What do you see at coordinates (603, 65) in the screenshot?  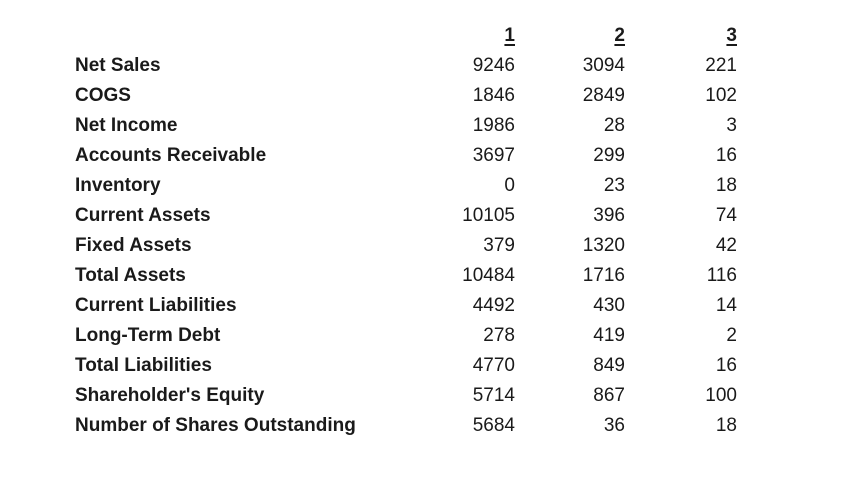 I see `cell-value: 3094` at bounding box center [603, 65].